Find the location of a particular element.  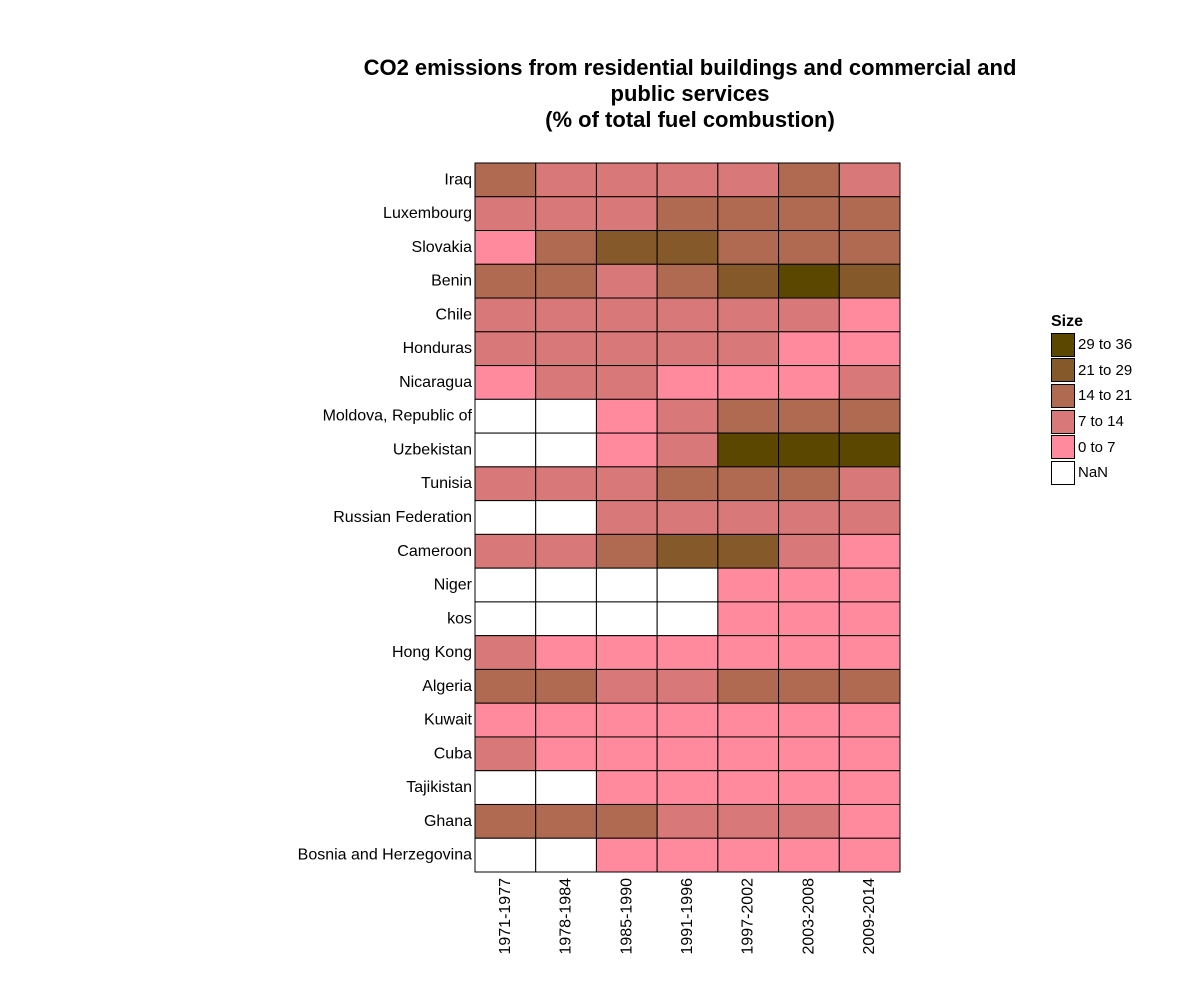

legend-label: 0 to 7 is located at coordinates (1097, 447).